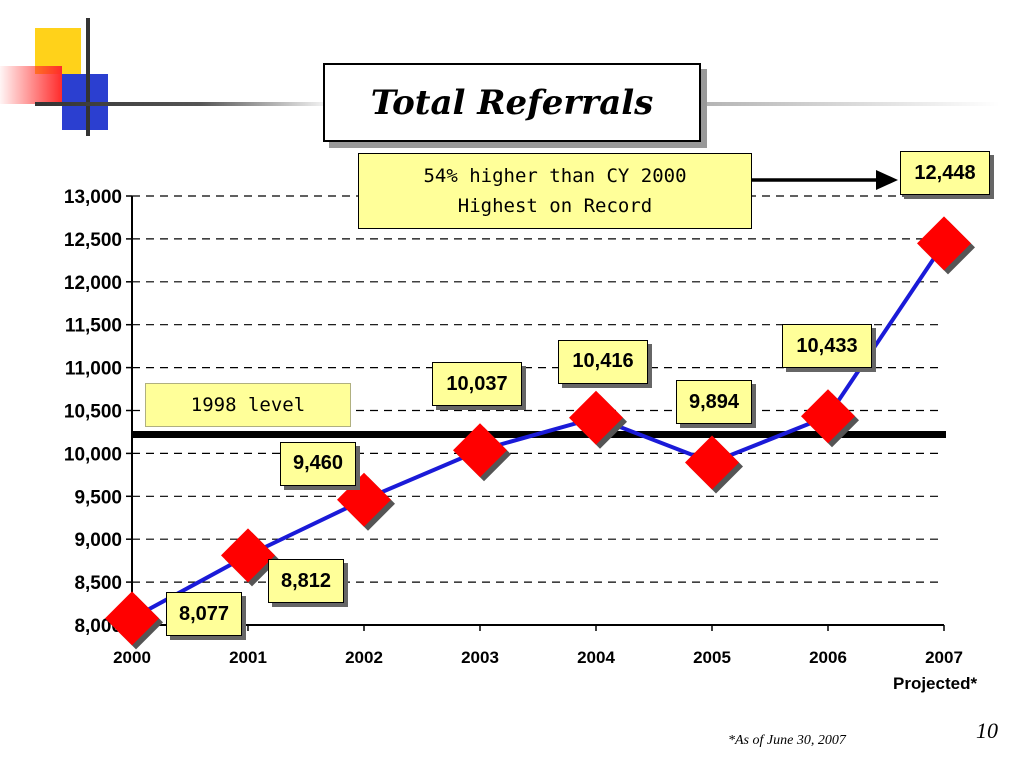 The width and height of the screenshot is (1024, 768). I want to click on y-tick-label: 9,000, so click(98, 540).